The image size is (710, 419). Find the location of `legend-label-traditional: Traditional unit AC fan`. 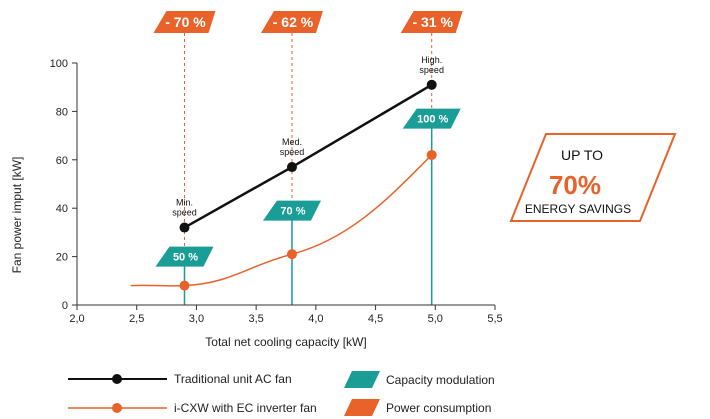

legend-label-traditional: Traditional unit AC fan is located at coordinates (233, 379).